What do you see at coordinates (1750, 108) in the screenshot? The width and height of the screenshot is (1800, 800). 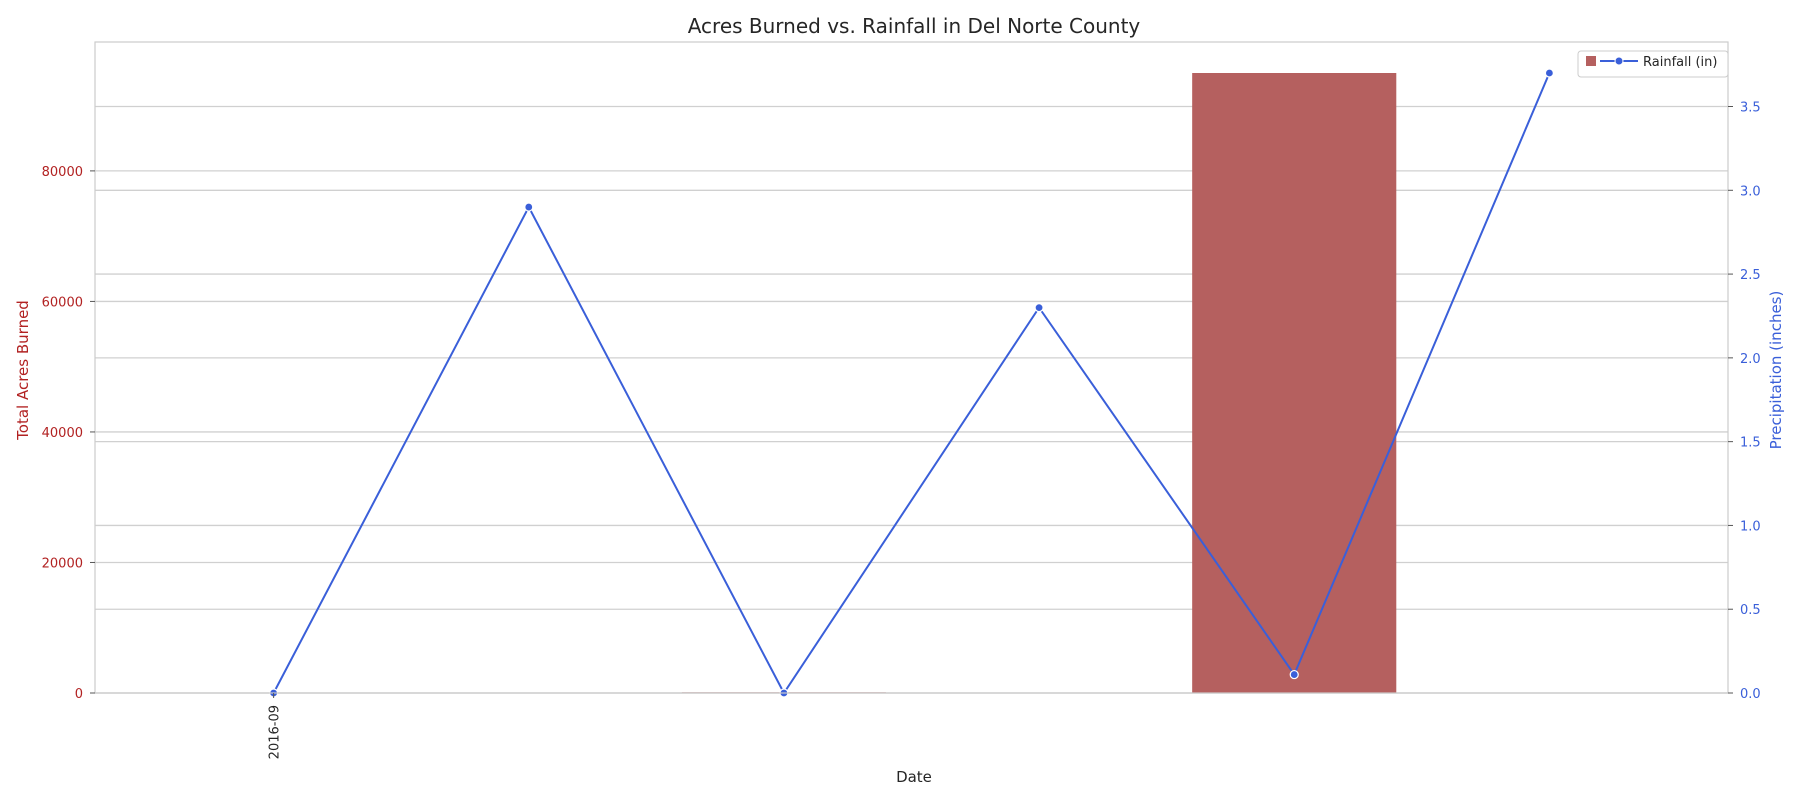 I see `right-tick-label: 3.5` at bounding box center [1750, 108].